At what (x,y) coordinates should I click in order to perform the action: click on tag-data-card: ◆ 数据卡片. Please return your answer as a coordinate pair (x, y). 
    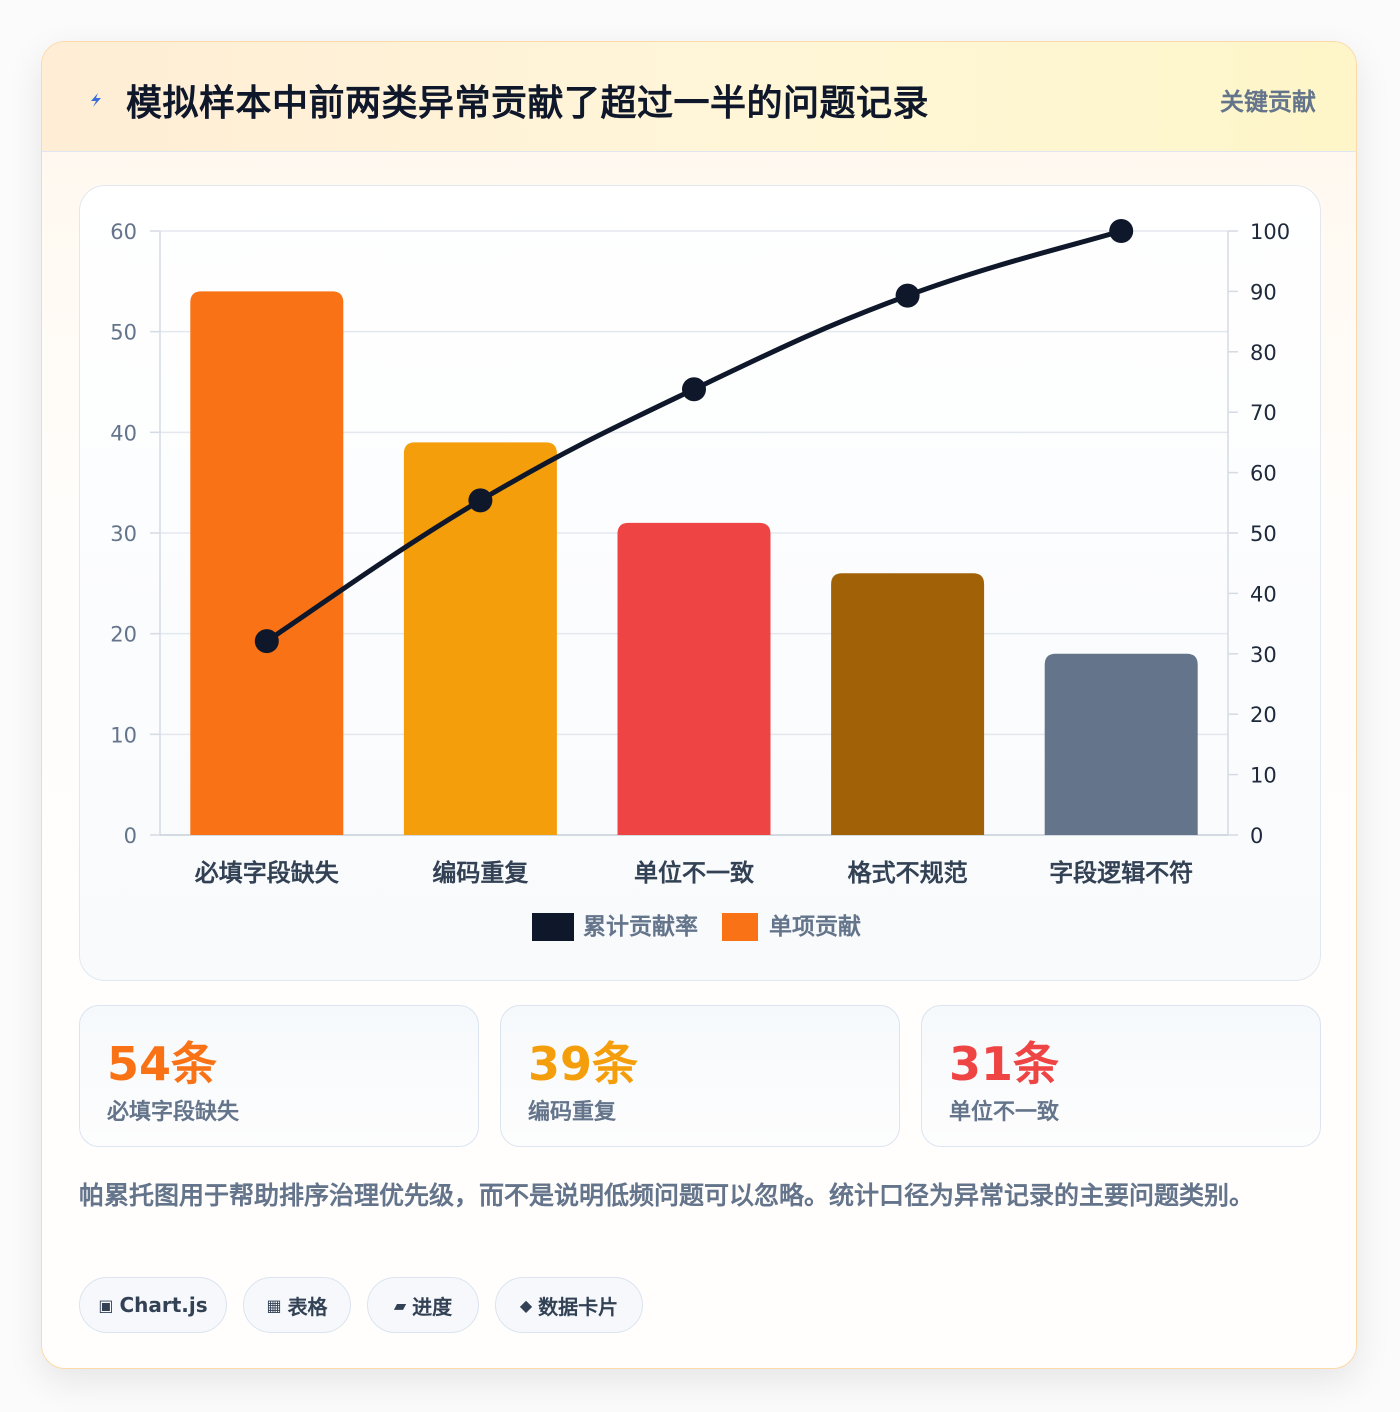
    Looking at the image, I should click on (569, 1305).